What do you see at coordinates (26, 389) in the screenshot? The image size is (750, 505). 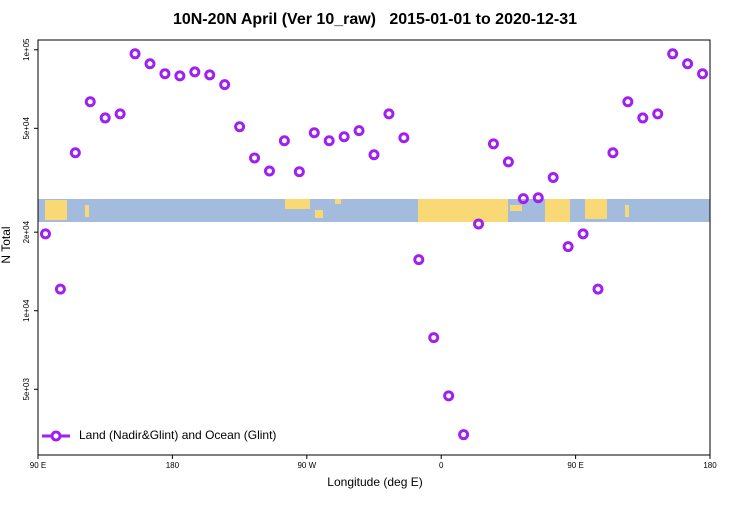 I see `y-tick-label: 5e+03` at bounding box center [26, 389].